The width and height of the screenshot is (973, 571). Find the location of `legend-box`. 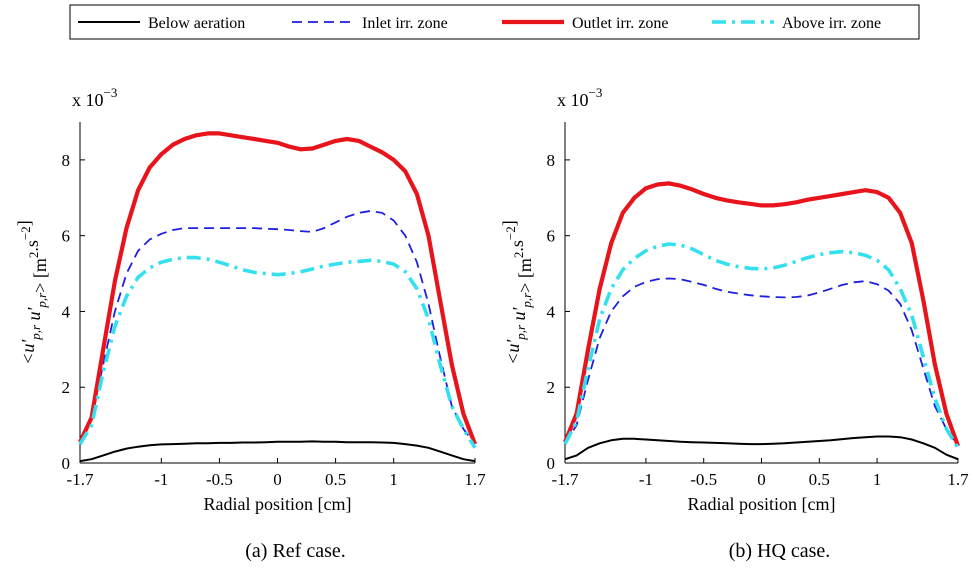

legend-box is located at coordinates (494, 22).